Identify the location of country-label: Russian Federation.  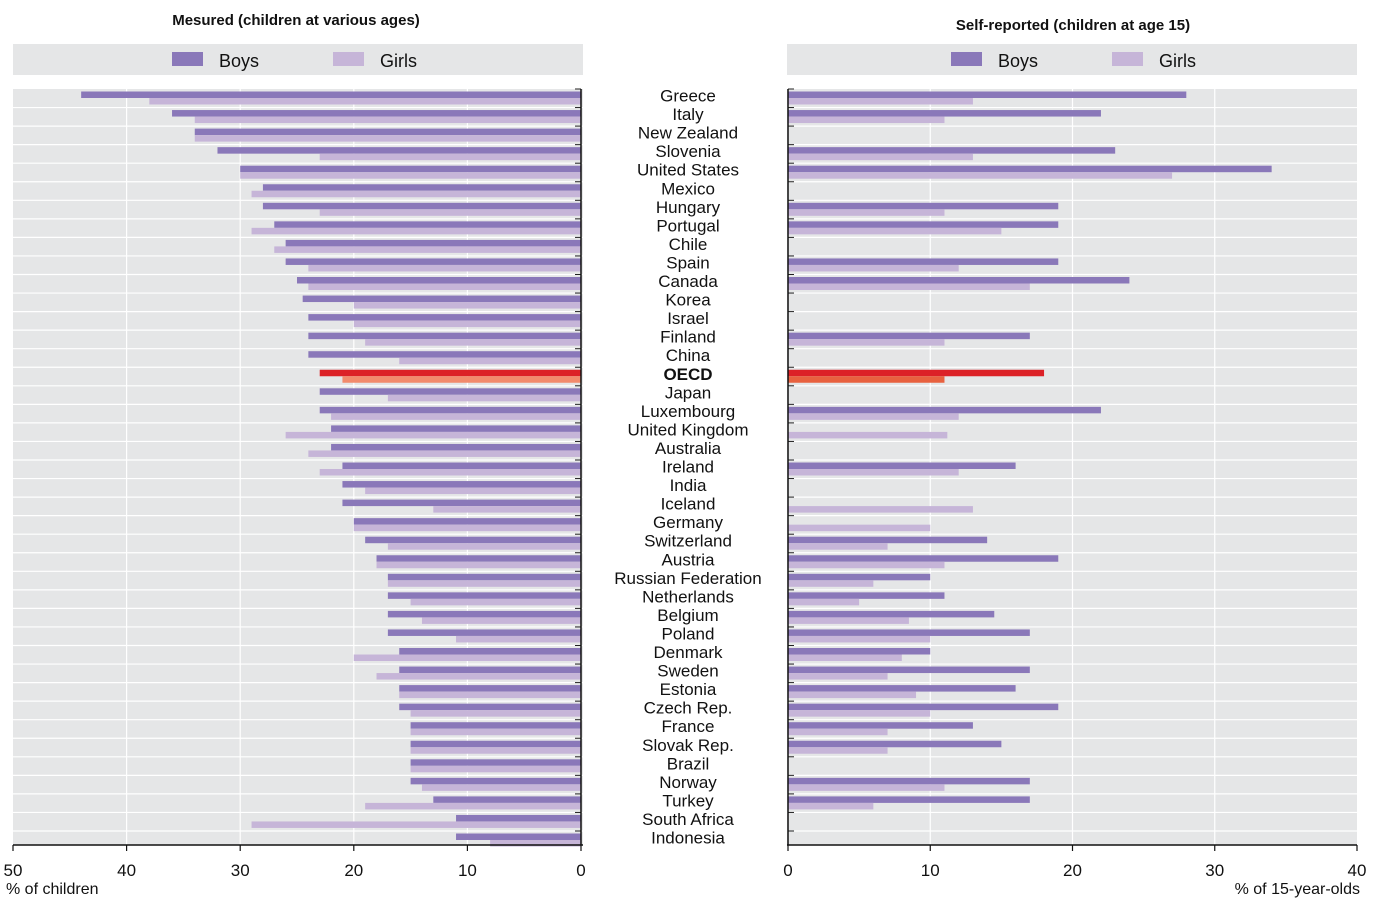
(687, 578).